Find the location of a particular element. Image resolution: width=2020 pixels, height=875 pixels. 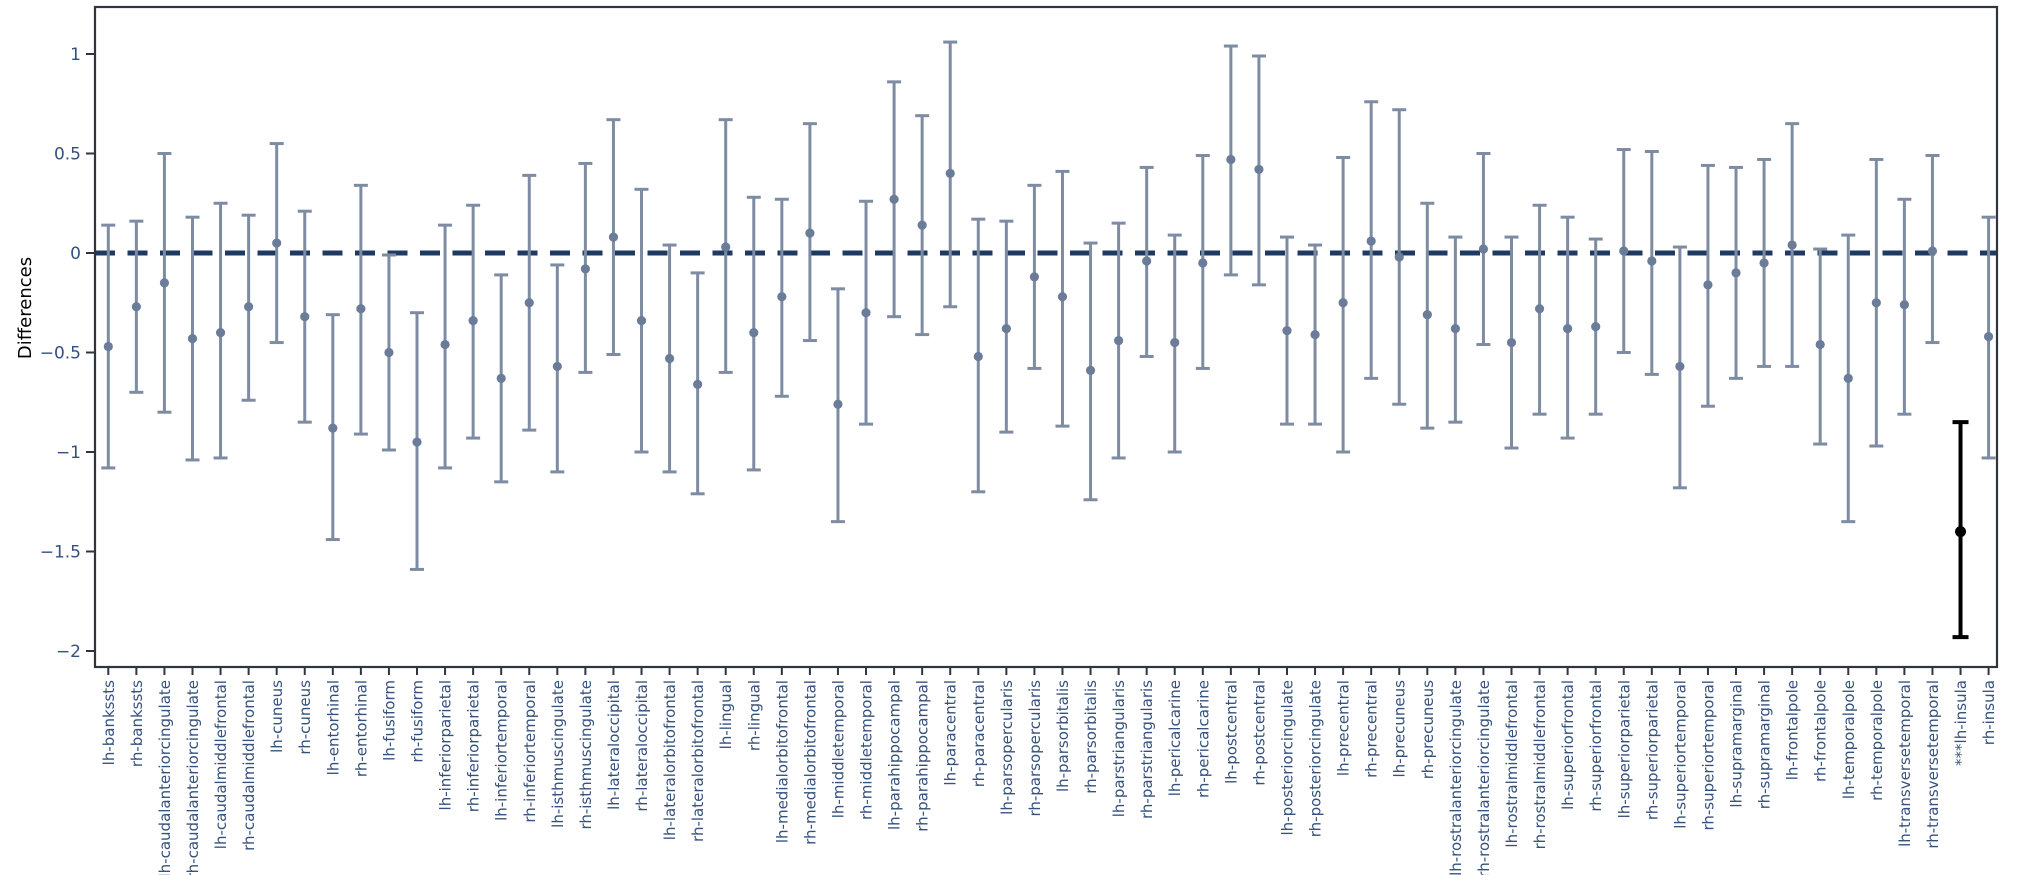

x-tick-label: rh-fusiform is located at coordinates (418, 721).